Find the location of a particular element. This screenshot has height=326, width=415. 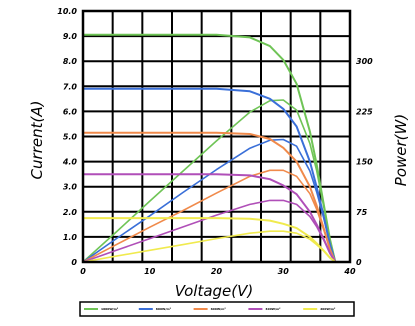

legend-label: 400W/m² is located at coordinates (273, 309).